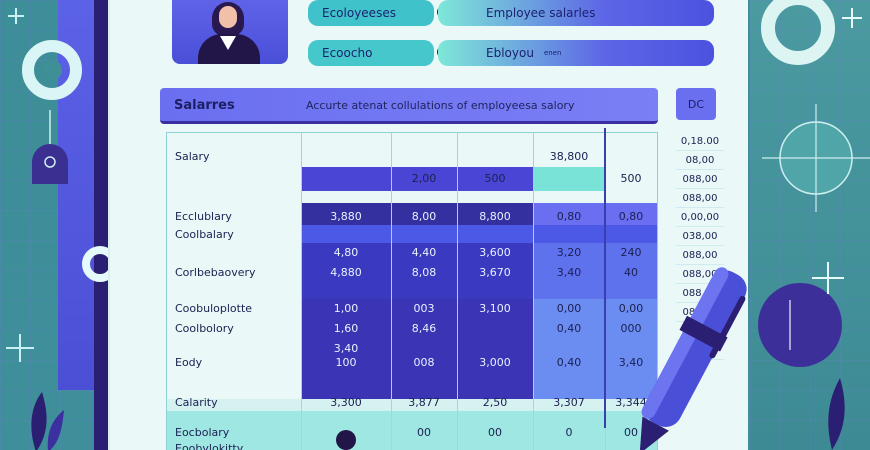 The image size is (870, 450). I want to click on table-cell: 3,880, so click(346, 216).